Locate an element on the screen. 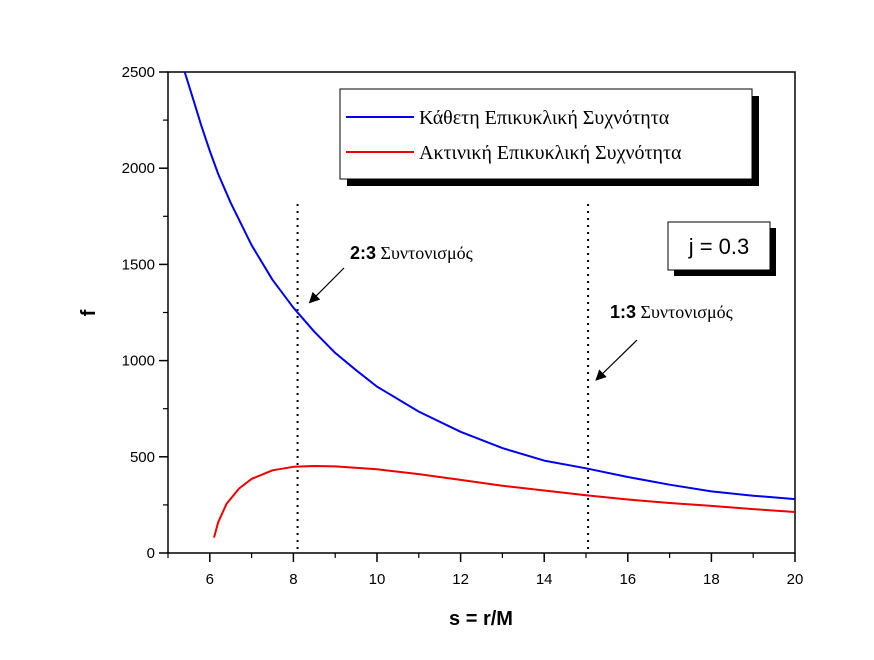  annotation-label-1: 1:3 Συντονισμός is located at coordinates (671, 312).